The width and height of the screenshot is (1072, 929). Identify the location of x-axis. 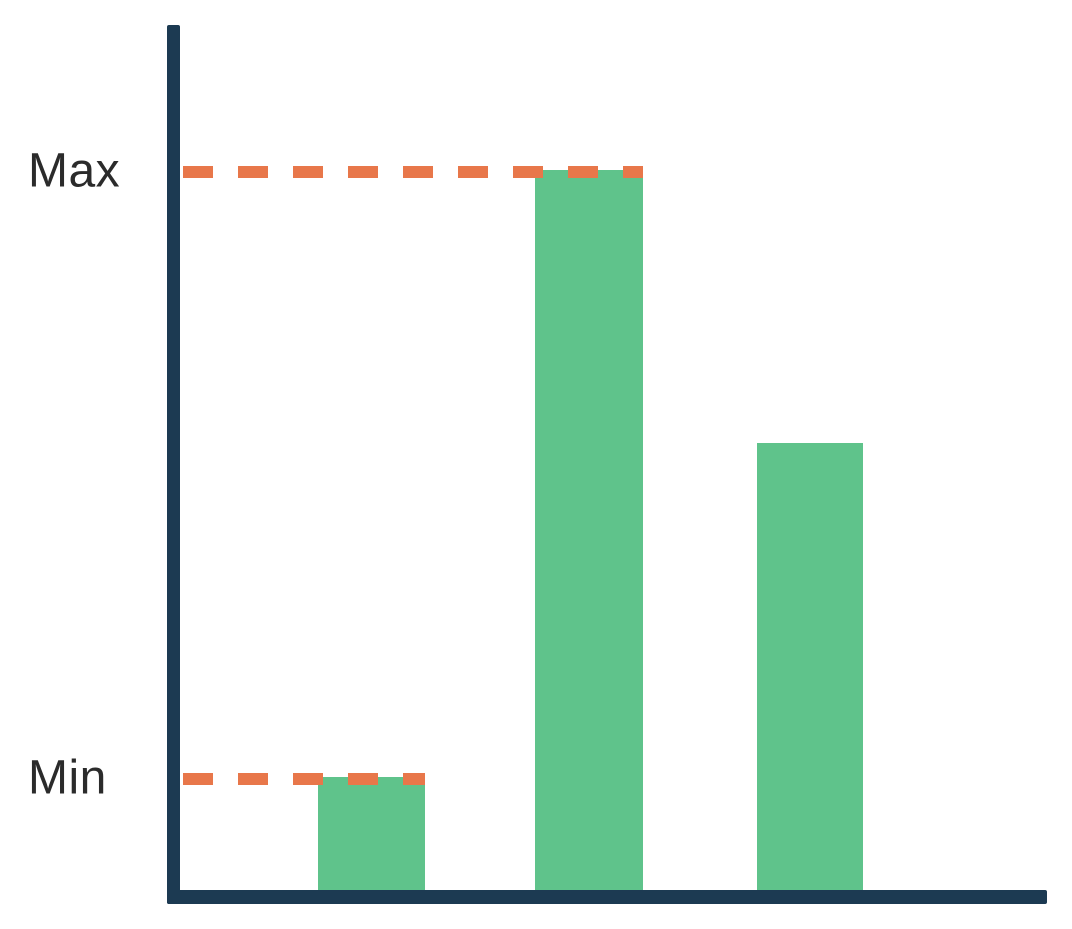
(607, 897).